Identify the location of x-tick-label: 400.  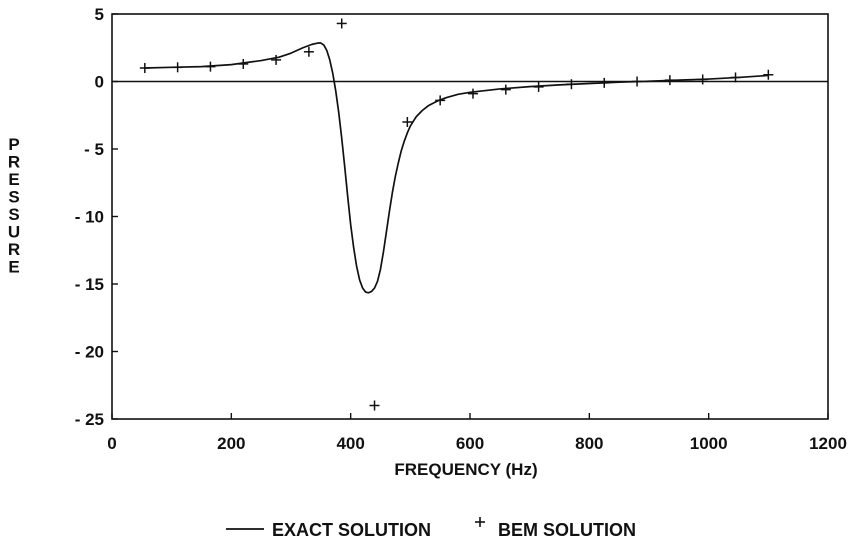
(350, 443).